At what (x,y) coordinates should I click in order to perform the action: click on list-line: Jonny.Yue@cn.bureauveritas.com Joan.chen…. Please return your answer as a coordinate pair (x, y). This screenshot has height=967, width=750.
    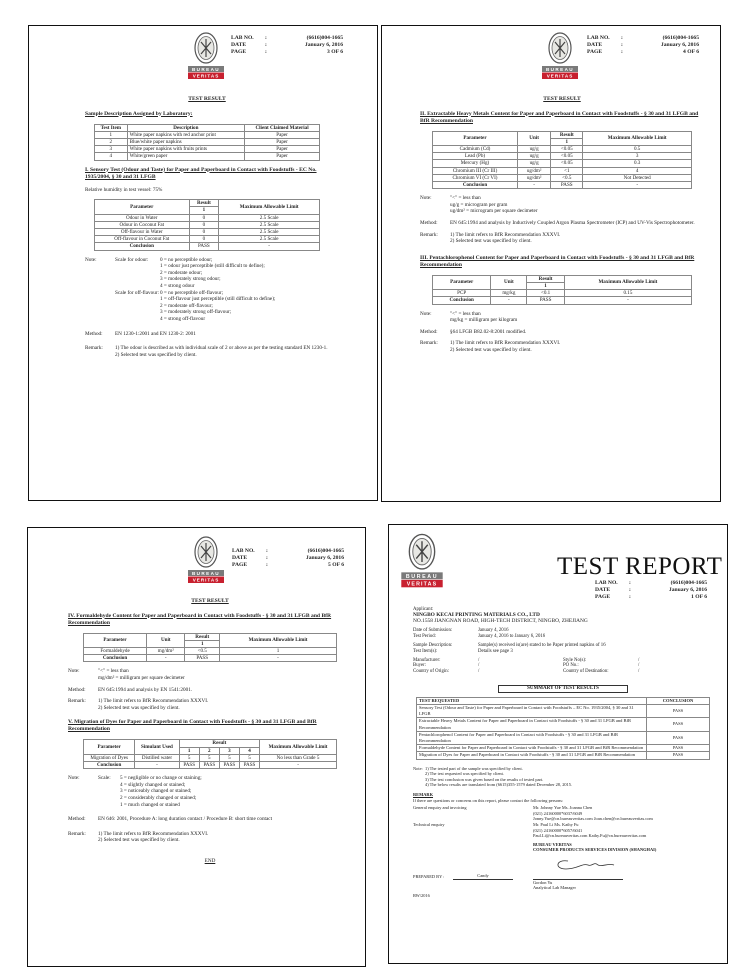
    Looking at the image, I should click on (593, 819).